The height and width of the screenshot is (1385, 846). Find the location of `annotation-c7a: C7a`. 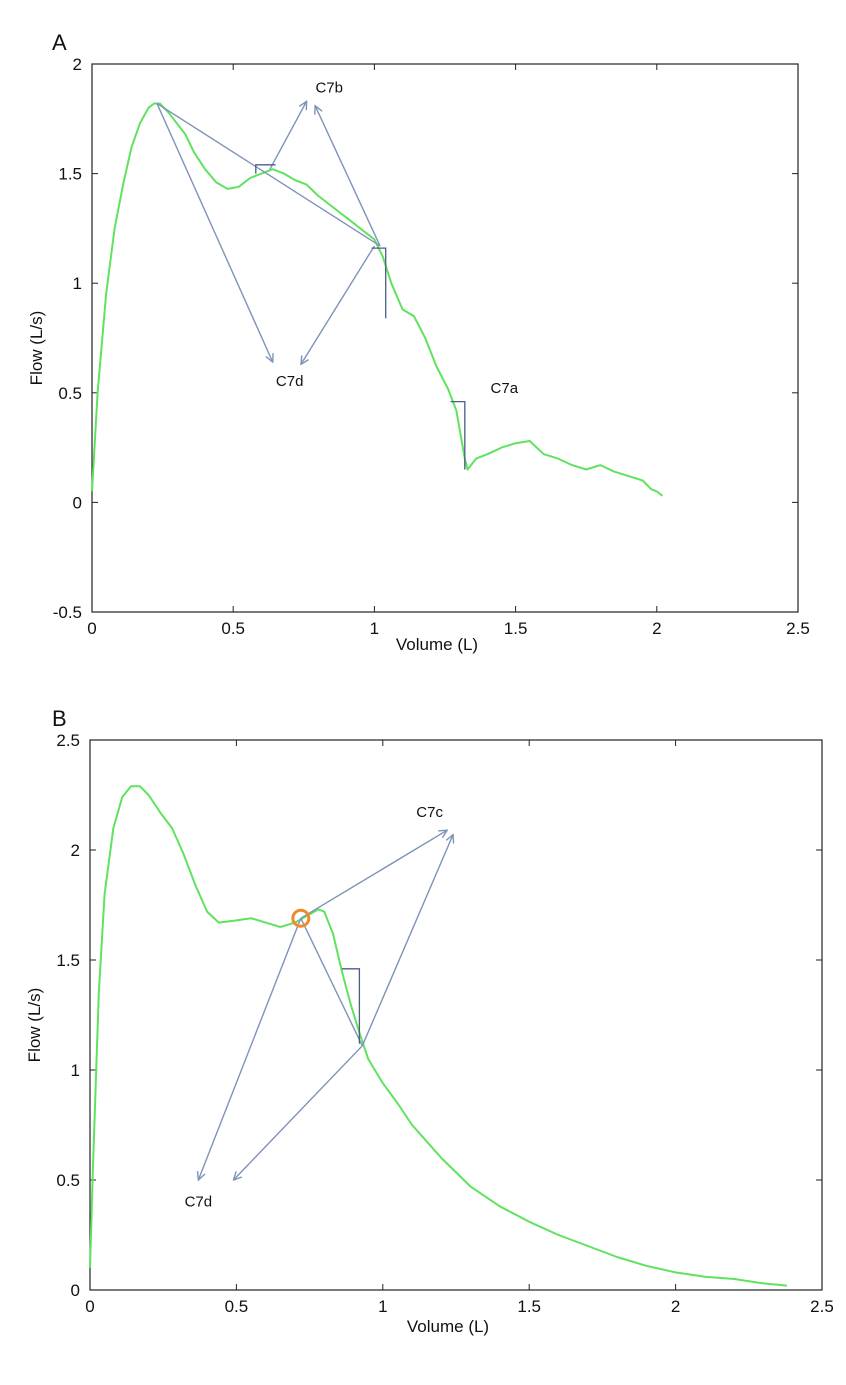

annotation-c7a: C7a is located at coordinates (505, 388).